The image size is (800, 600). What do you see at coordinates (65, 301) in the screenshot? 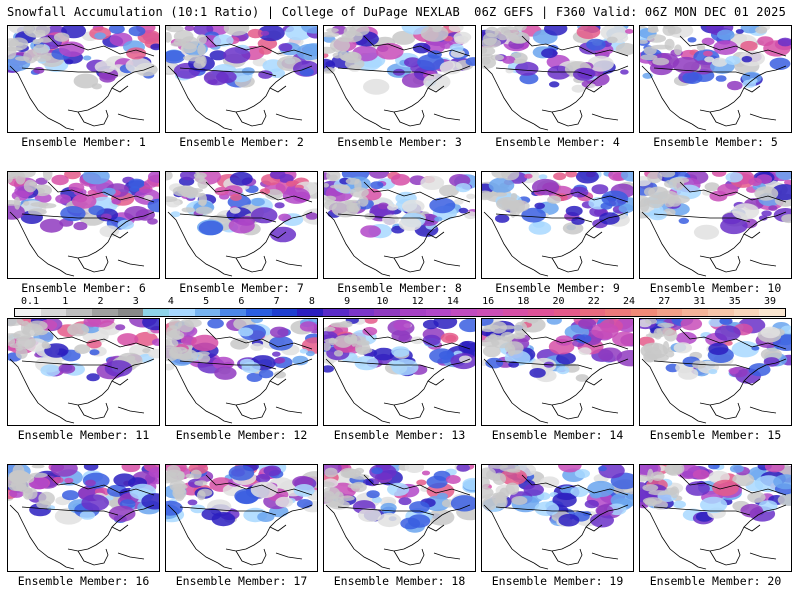
I see `colorbar-tick-label: 1` at bounding box center [65, 301].